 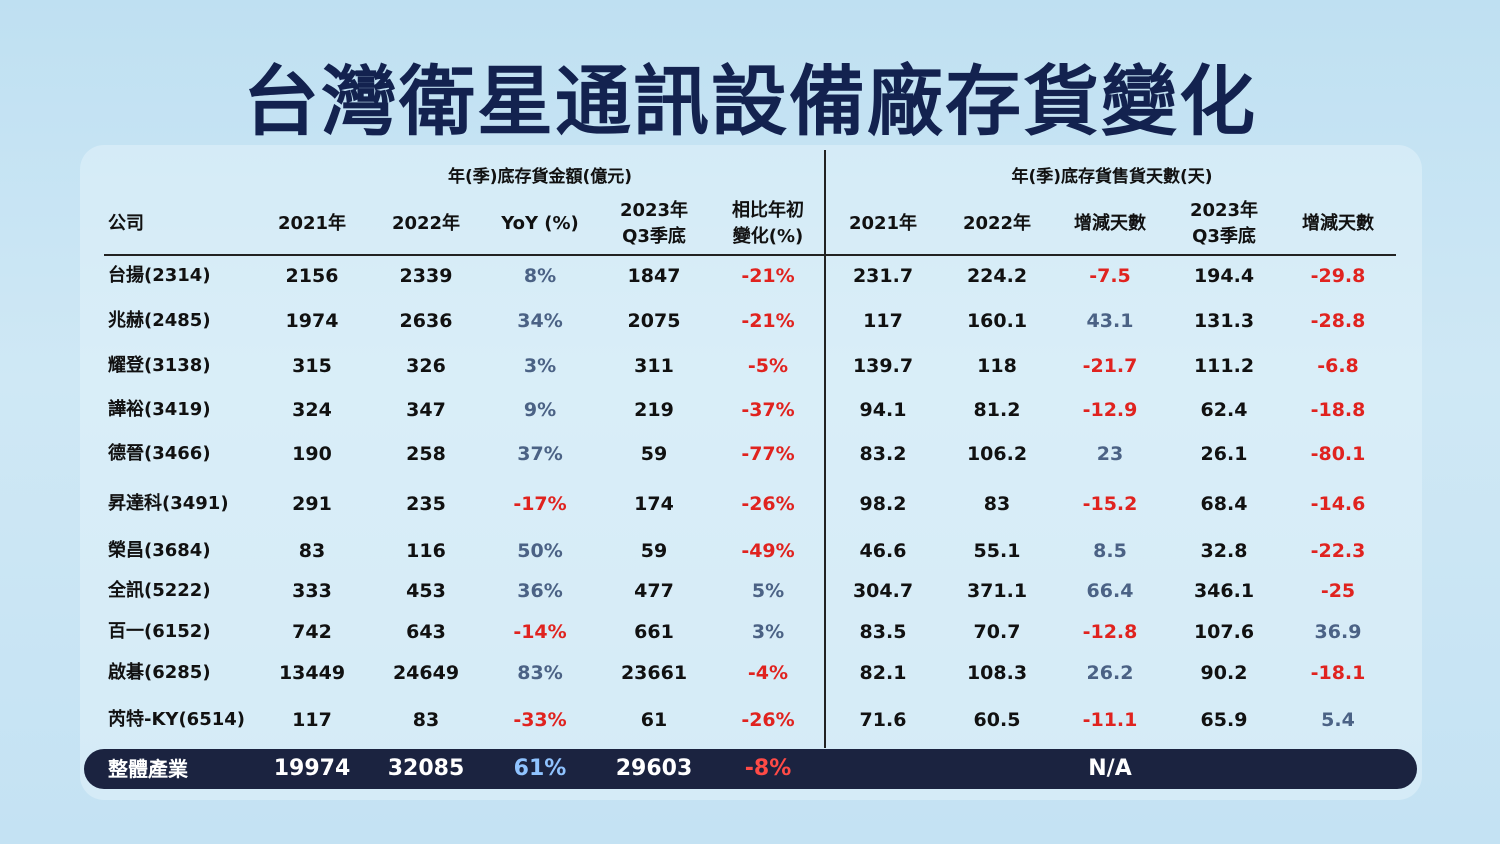 What do you see at coordinates (1110, 551) in the screenshot?
I see `table-cell: 8.5` at bounding box center [1110, 551].